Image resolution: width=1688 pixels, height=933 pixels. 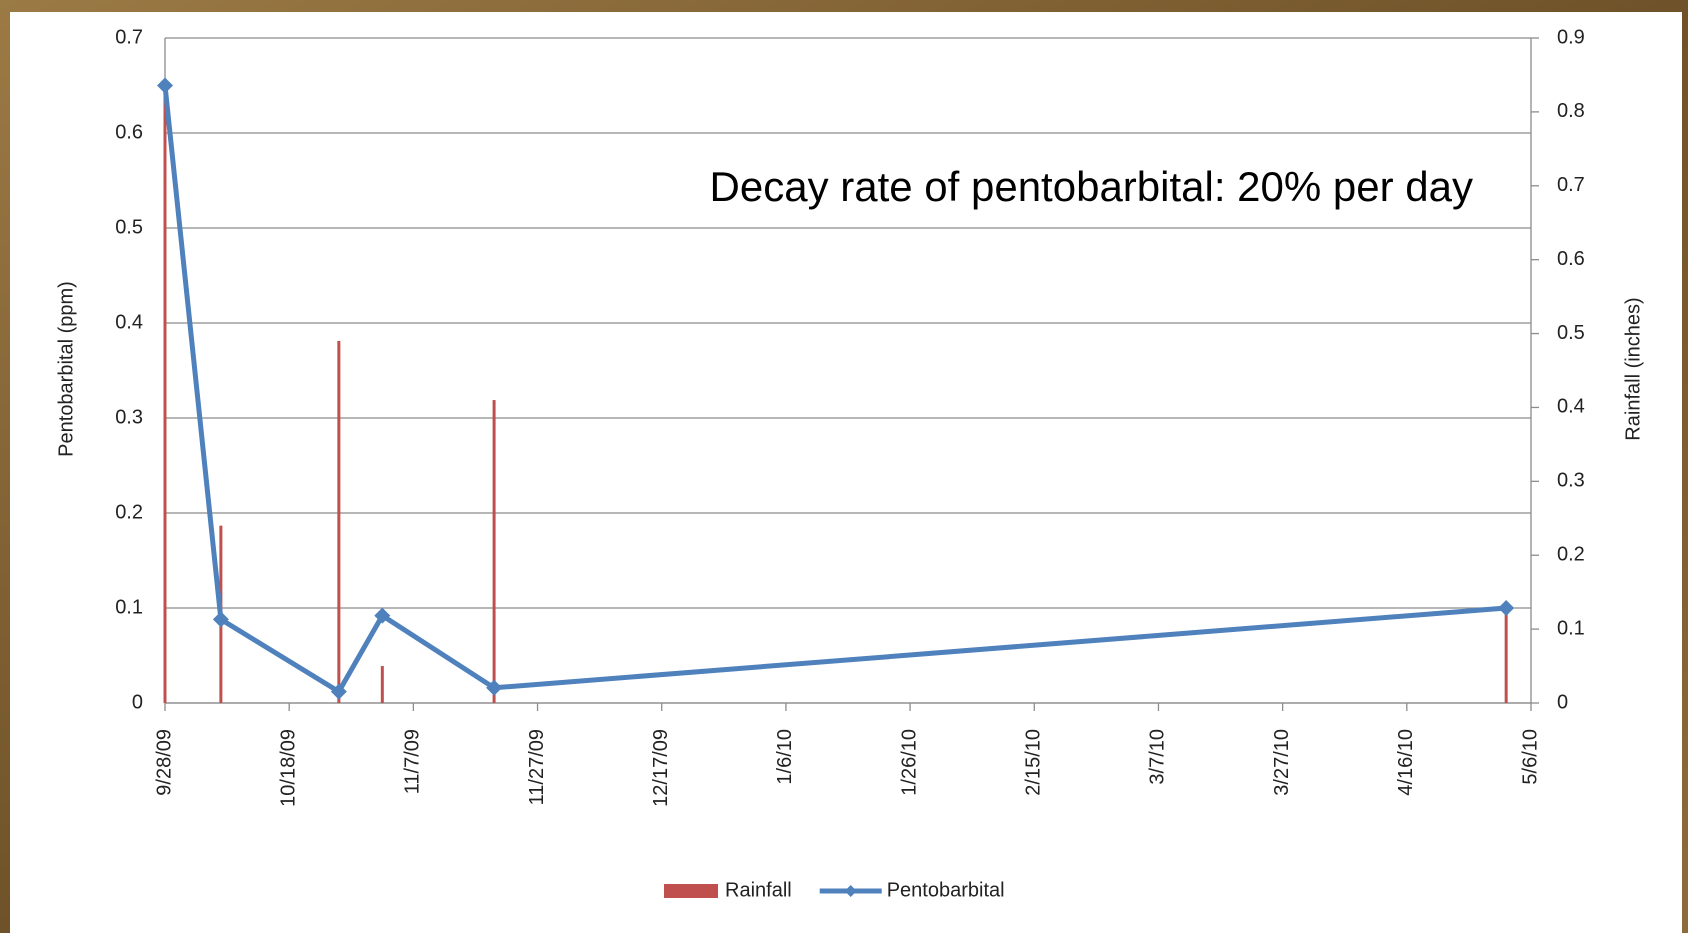 I want to click on x-tick-label: 1/6/10, so click(x=785, y=757).